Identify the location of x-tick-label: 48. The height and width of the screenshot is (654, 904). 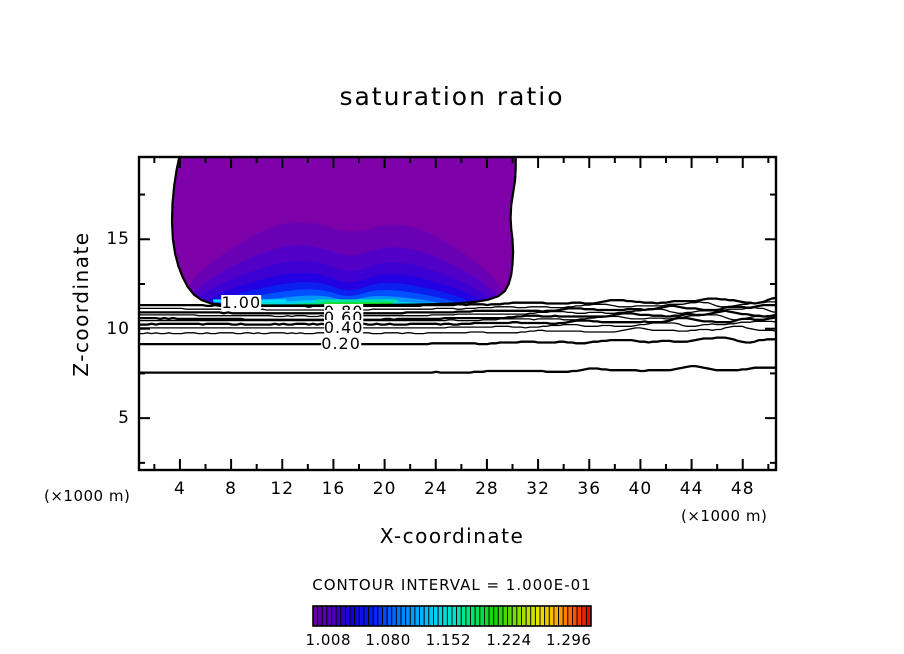
(742, 489).